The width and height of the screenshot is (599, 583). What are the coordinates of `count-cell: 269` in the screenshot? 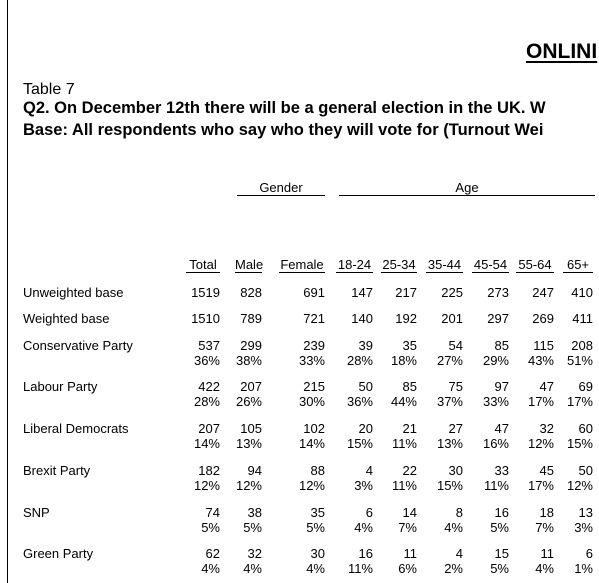 It's located at (543, 318).